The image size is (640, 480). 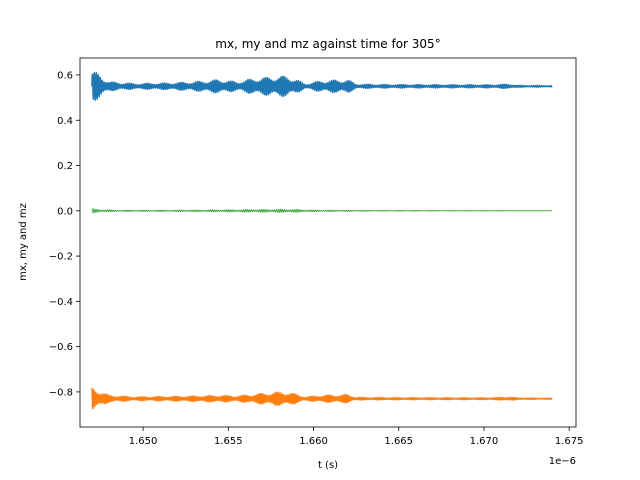 I want to click on x-tick-label: 1.670, so click(x=484, y=441).